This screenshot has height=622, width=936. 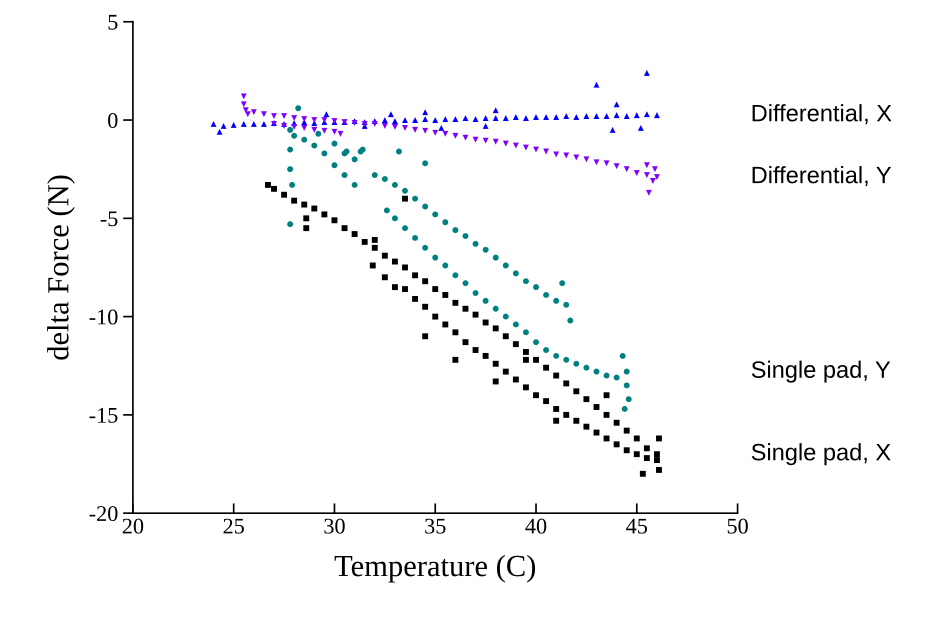 I want to click on y-tick-label: -5, so click(x=109, y=218).